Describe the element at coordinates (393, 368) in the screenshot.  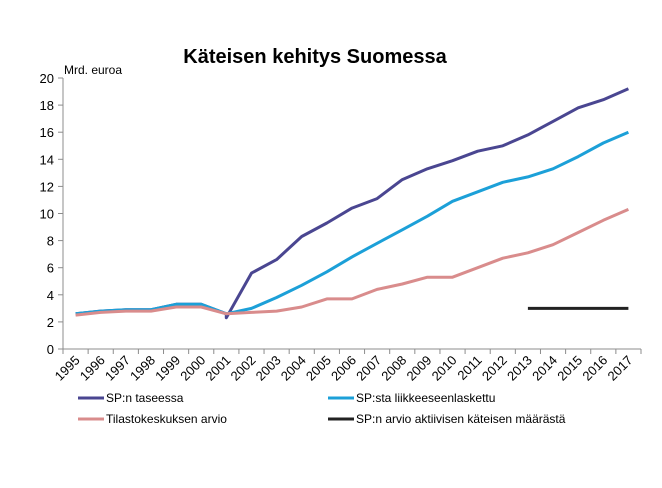
I see `x-tick-label: 2008` at that location.